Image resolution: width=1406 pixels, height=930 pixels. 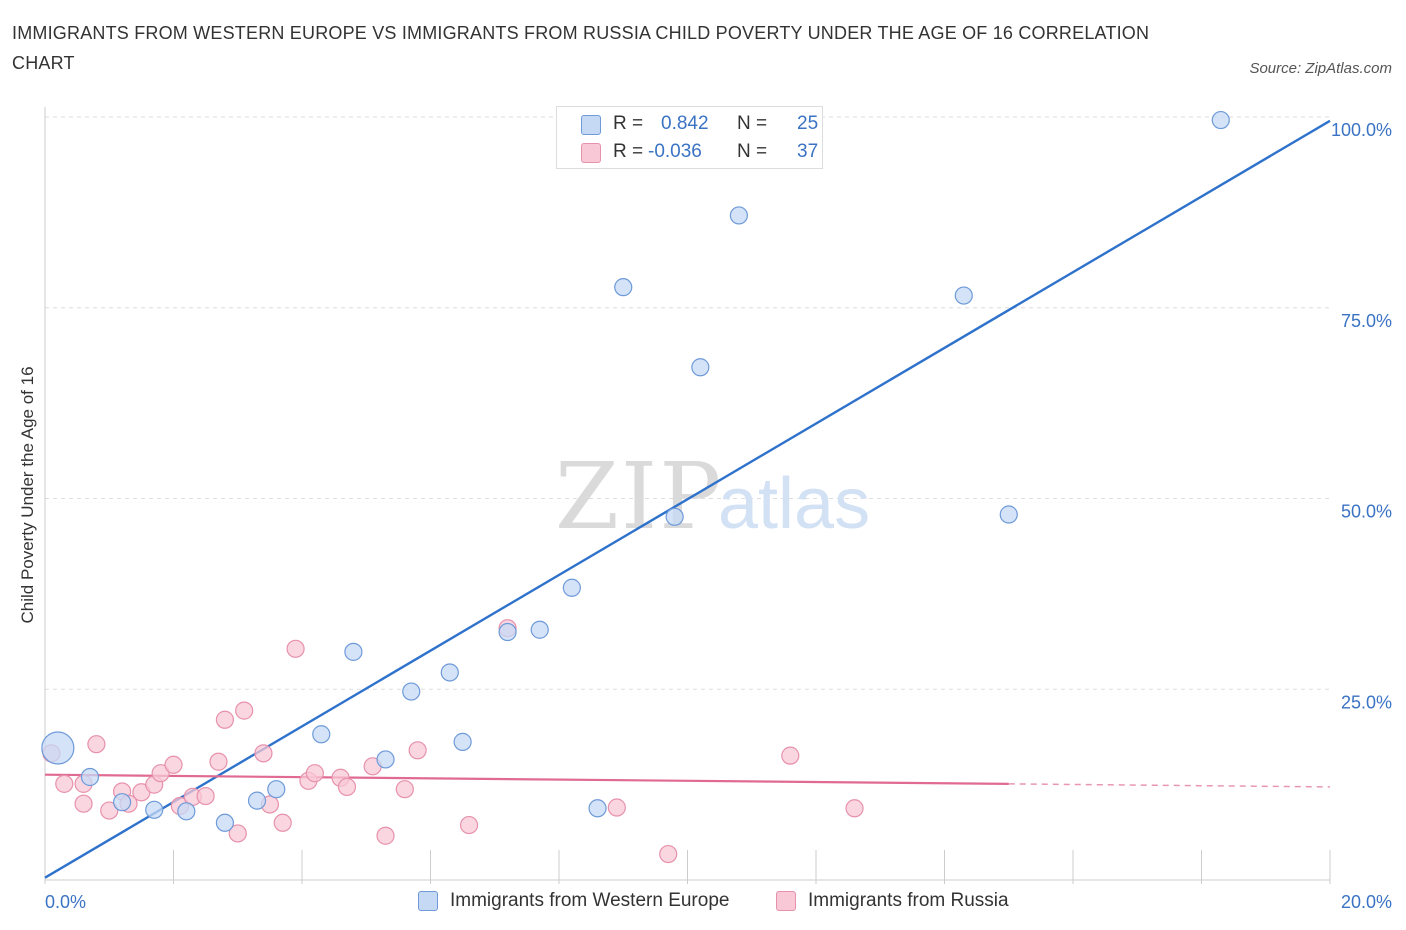 What do you see at coordinates (1366, 902) in the screenshot?
I see `x-tick-label: 20.0%` at bounding box center [1366, 902].